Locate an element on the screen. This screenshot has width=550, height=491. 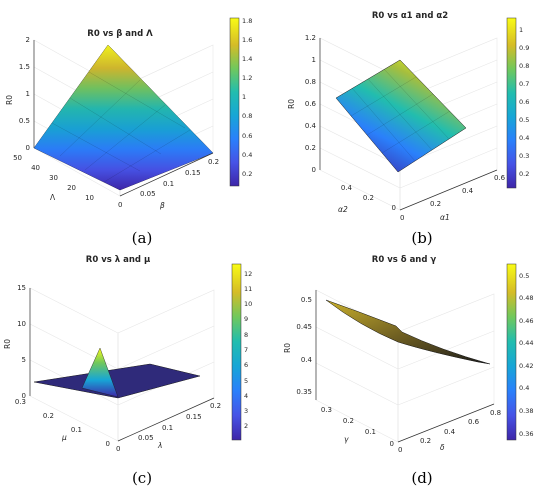
c-ctick: 9 is located at coordinates (246, 319).